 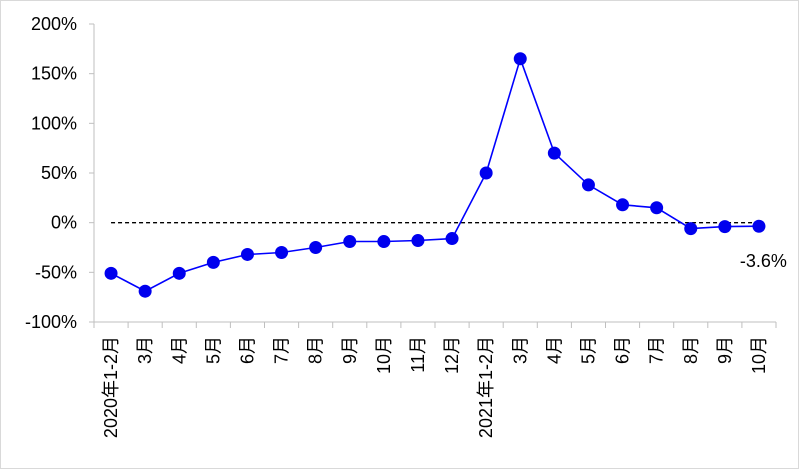 What do you see at coordinates (51, 322) in the screenshot?
I see `y-tick-label: -100%` at bounding box center [51, 322].